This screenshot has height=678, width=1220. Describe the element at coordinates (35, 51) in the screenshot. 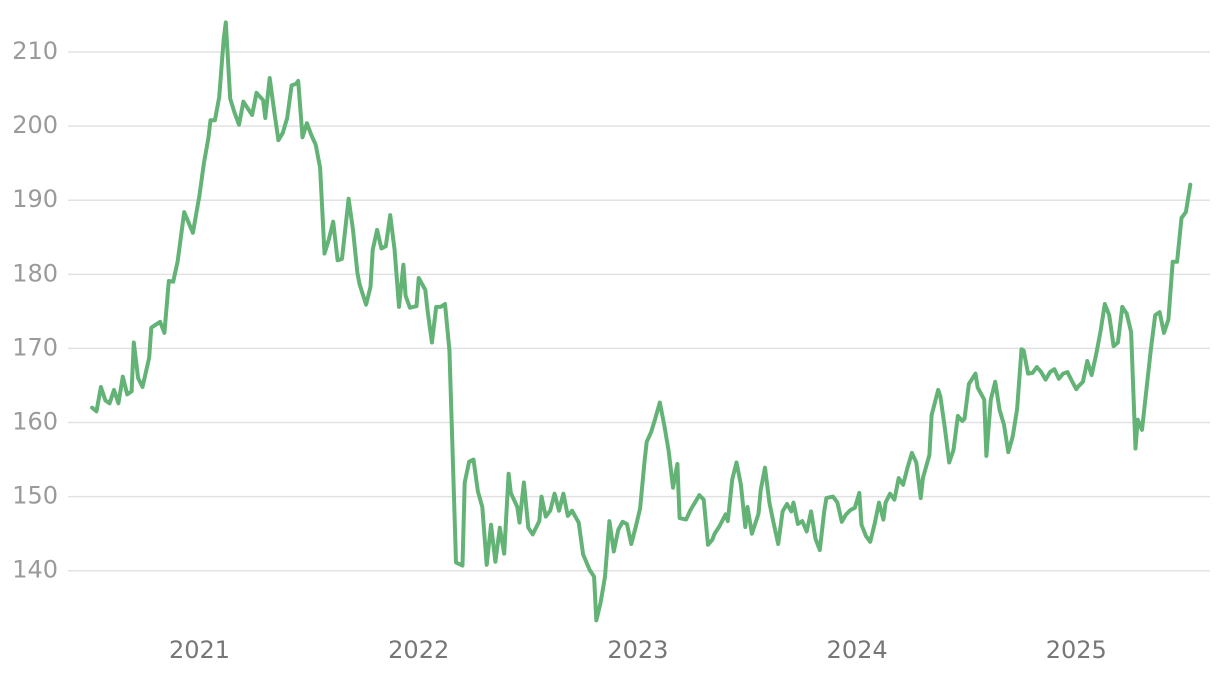

I see `y-tick-label: 210` at that location.